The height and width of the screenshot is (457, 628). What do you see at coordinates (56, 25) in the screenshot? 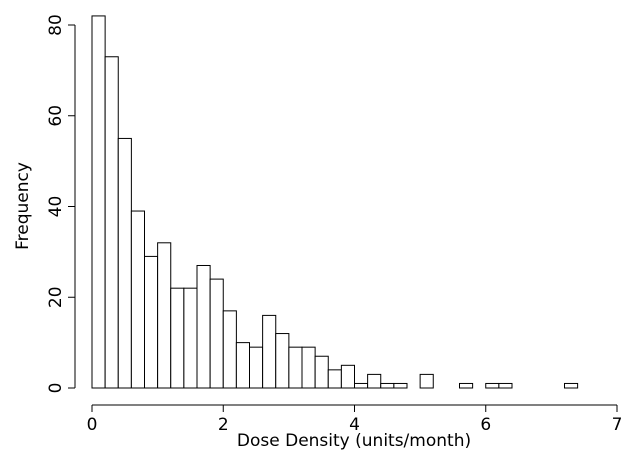
I see `y-tick-label: 80` at bounding box center [56, 25].